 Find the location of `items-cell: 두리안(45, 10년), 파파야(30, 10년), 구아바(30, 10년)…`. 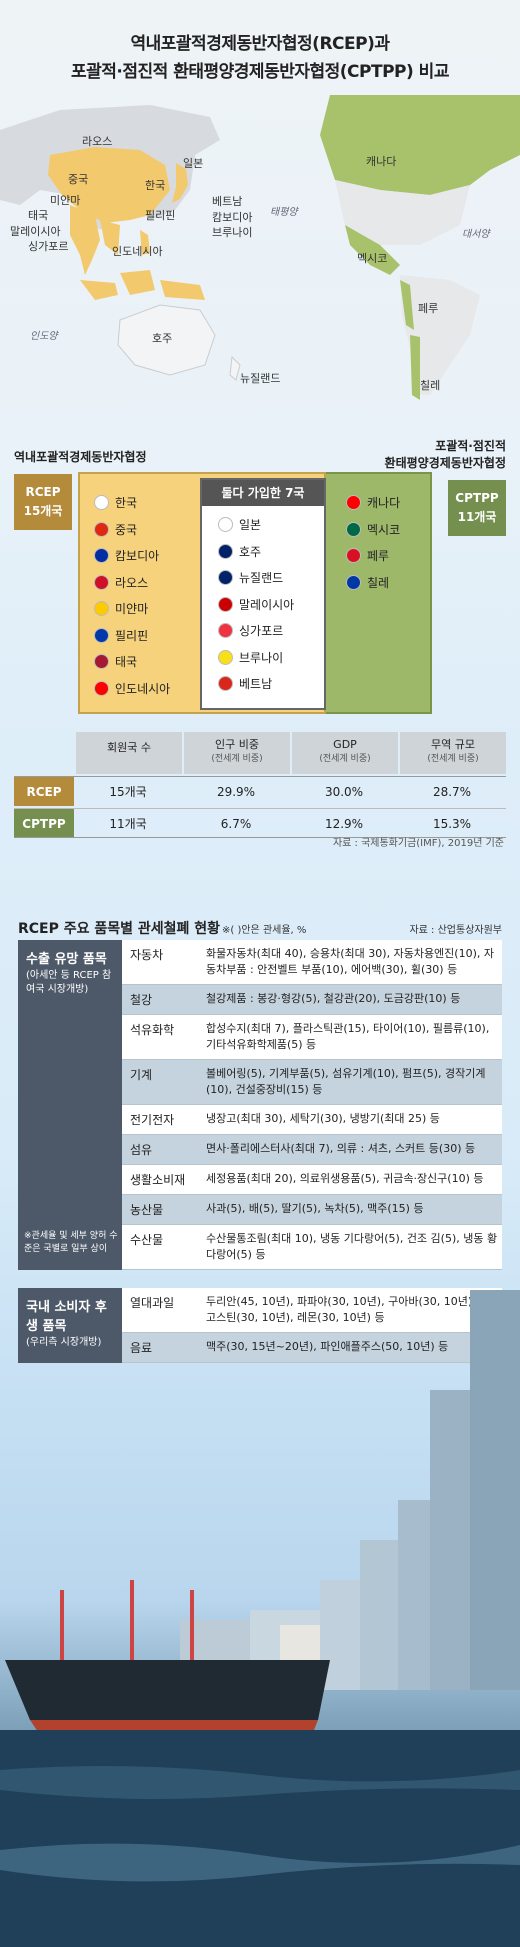

items-cell: 두리안(45, 10년), 파파야(30, 10년), 구아바(30, 10년)… is located at coordinates (348, 1309).